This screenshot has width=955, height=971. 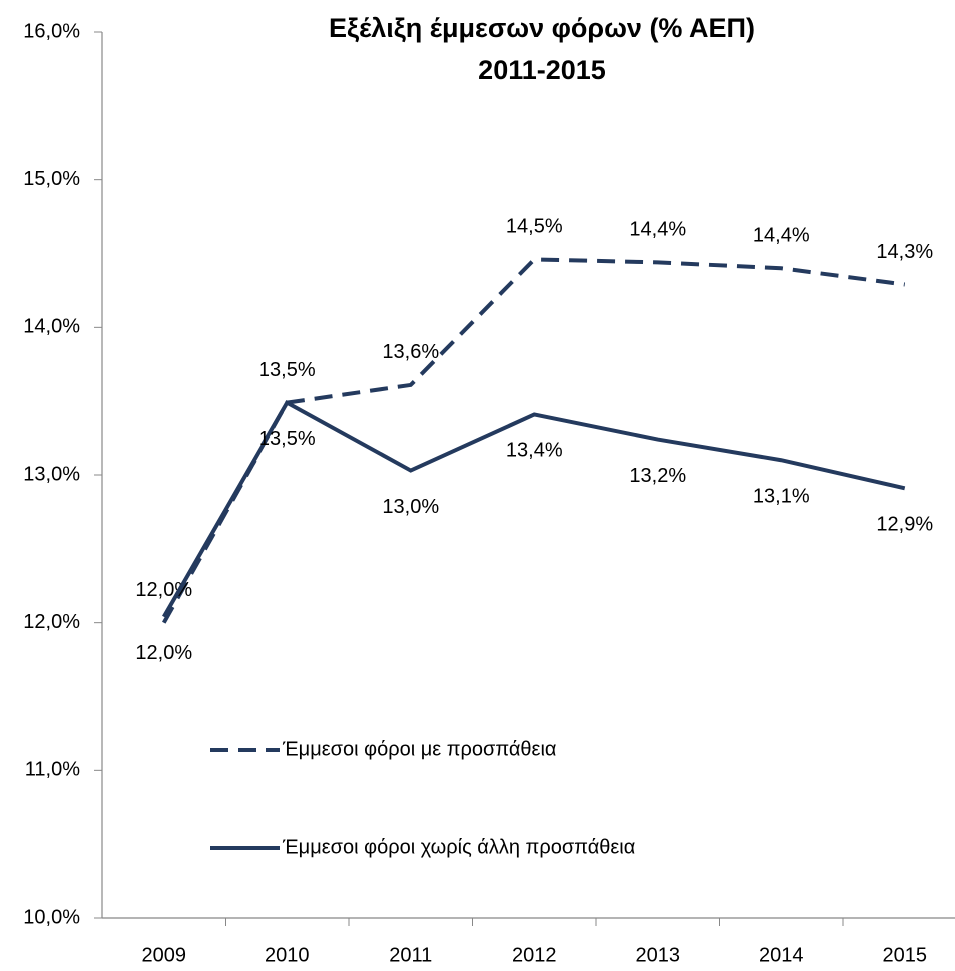 What do you see at coordinates (164, 955) in the screenshot?
I see `x-tick-label: 2009` at bounding box center [164, 955].